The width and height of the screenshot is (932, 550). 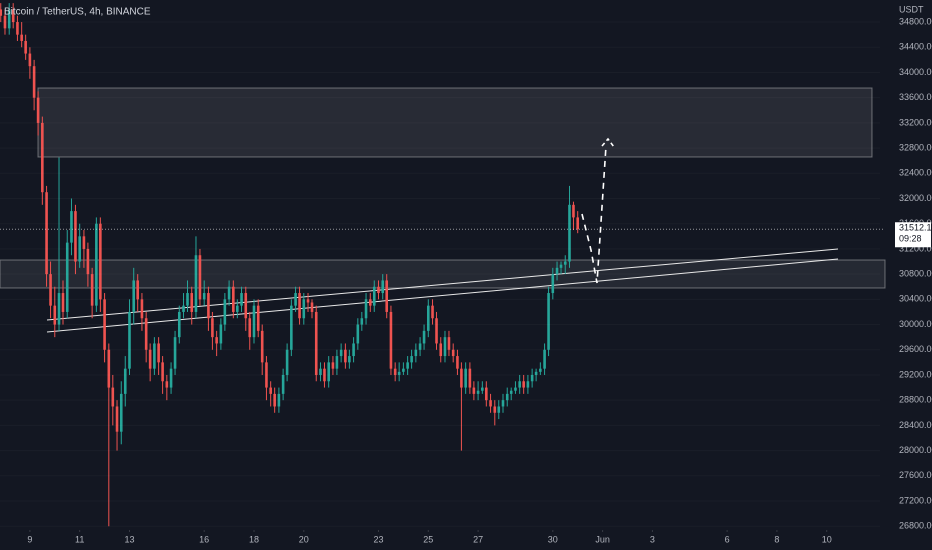 What do you see at coordinates (915, 500) in the screenshot?
I see `y-tick-label: 27200.00` at bounding box center [915, 500].